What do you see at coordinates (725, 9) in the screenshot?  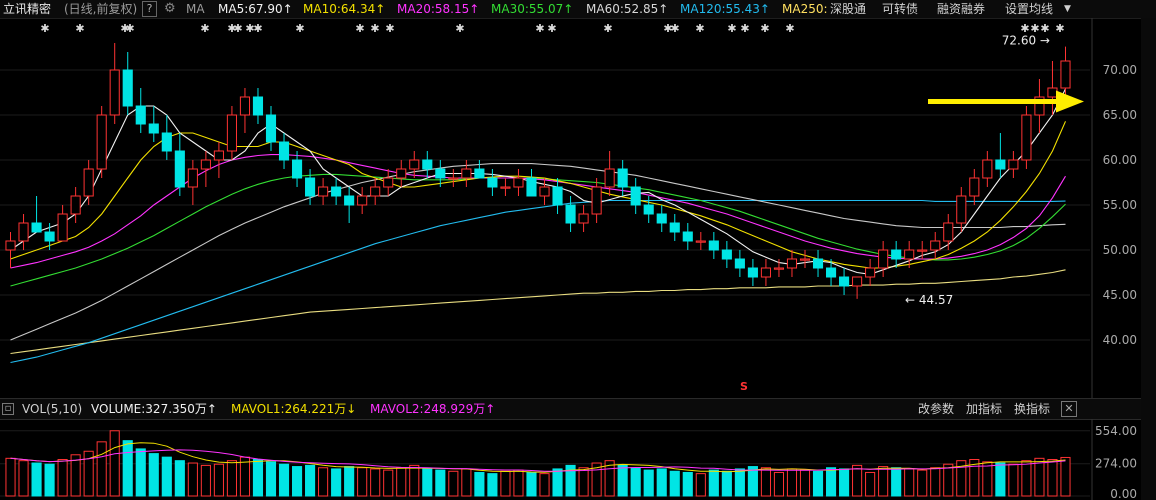 I see `ma120-value: MA120:55.43↑` at bounding box center [725, 9].